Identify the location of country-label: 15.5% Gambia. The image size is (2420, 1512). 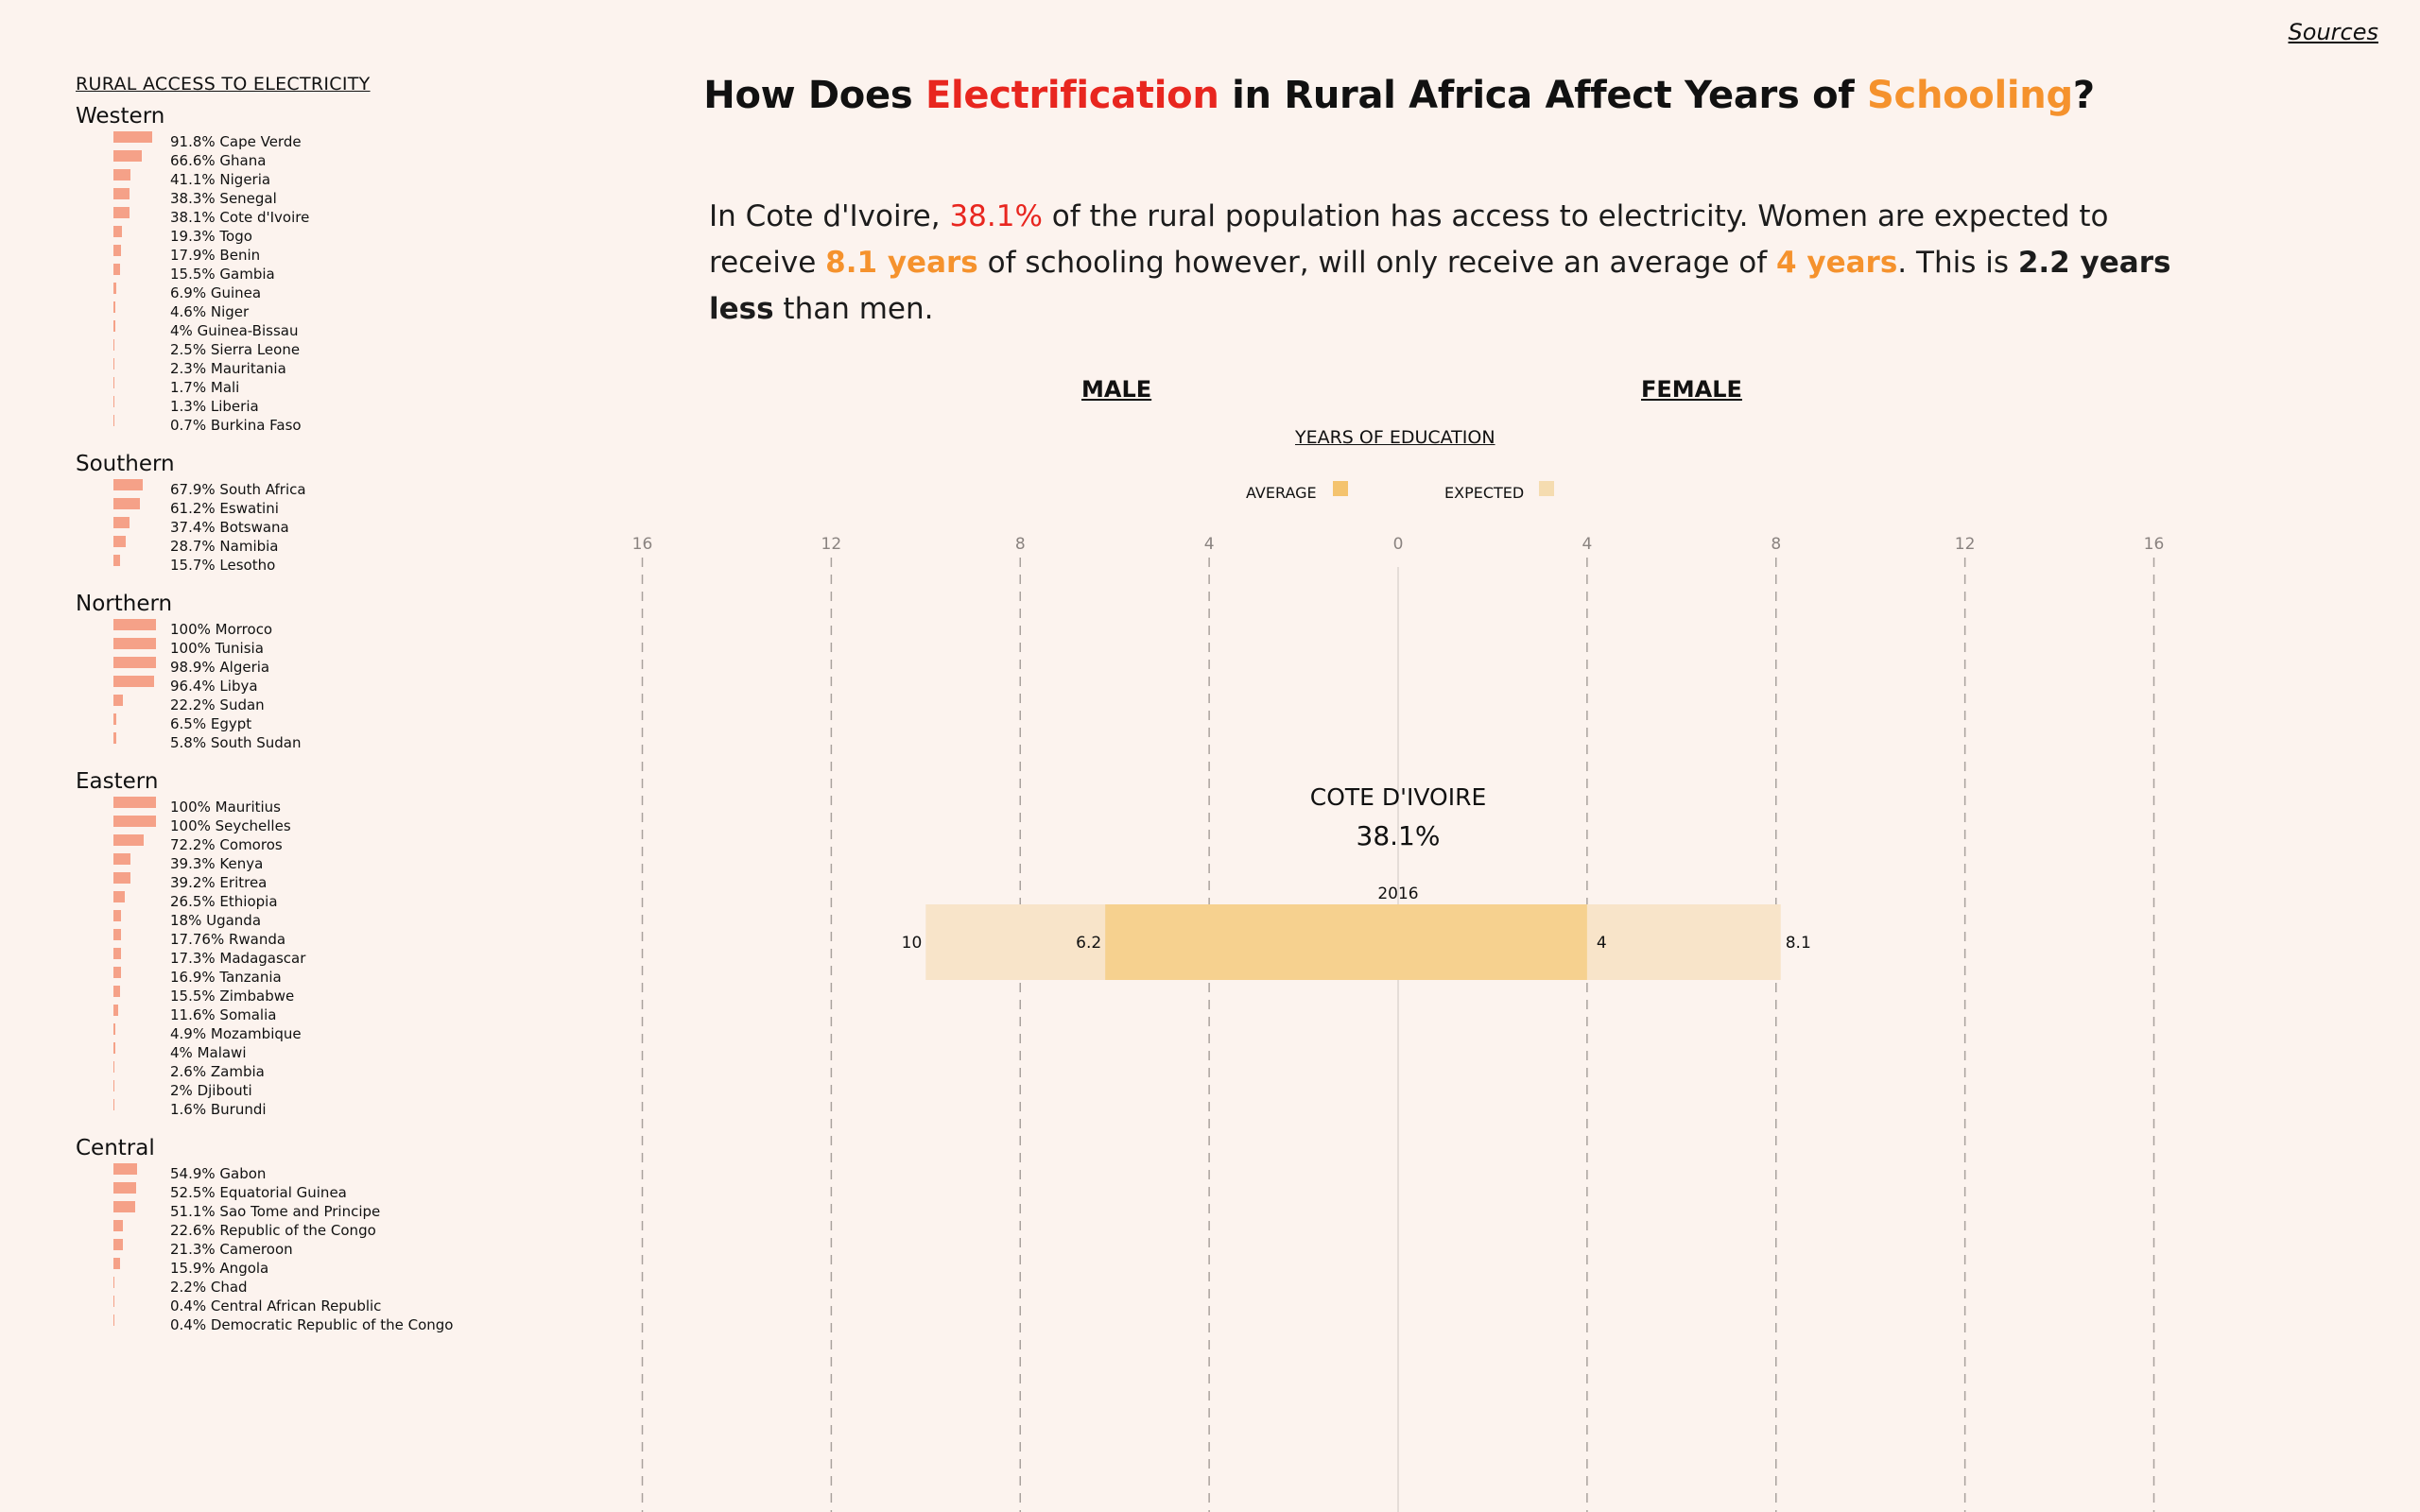
(222, 274).